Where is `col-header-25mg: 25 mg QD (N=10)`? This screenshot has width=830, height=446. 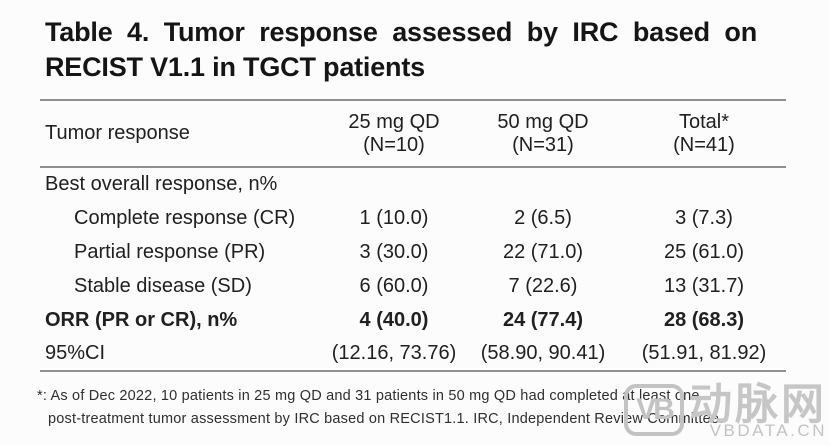 col-header-25mg: 25 mg QD (N=10) is located at coordinates (394, 133).